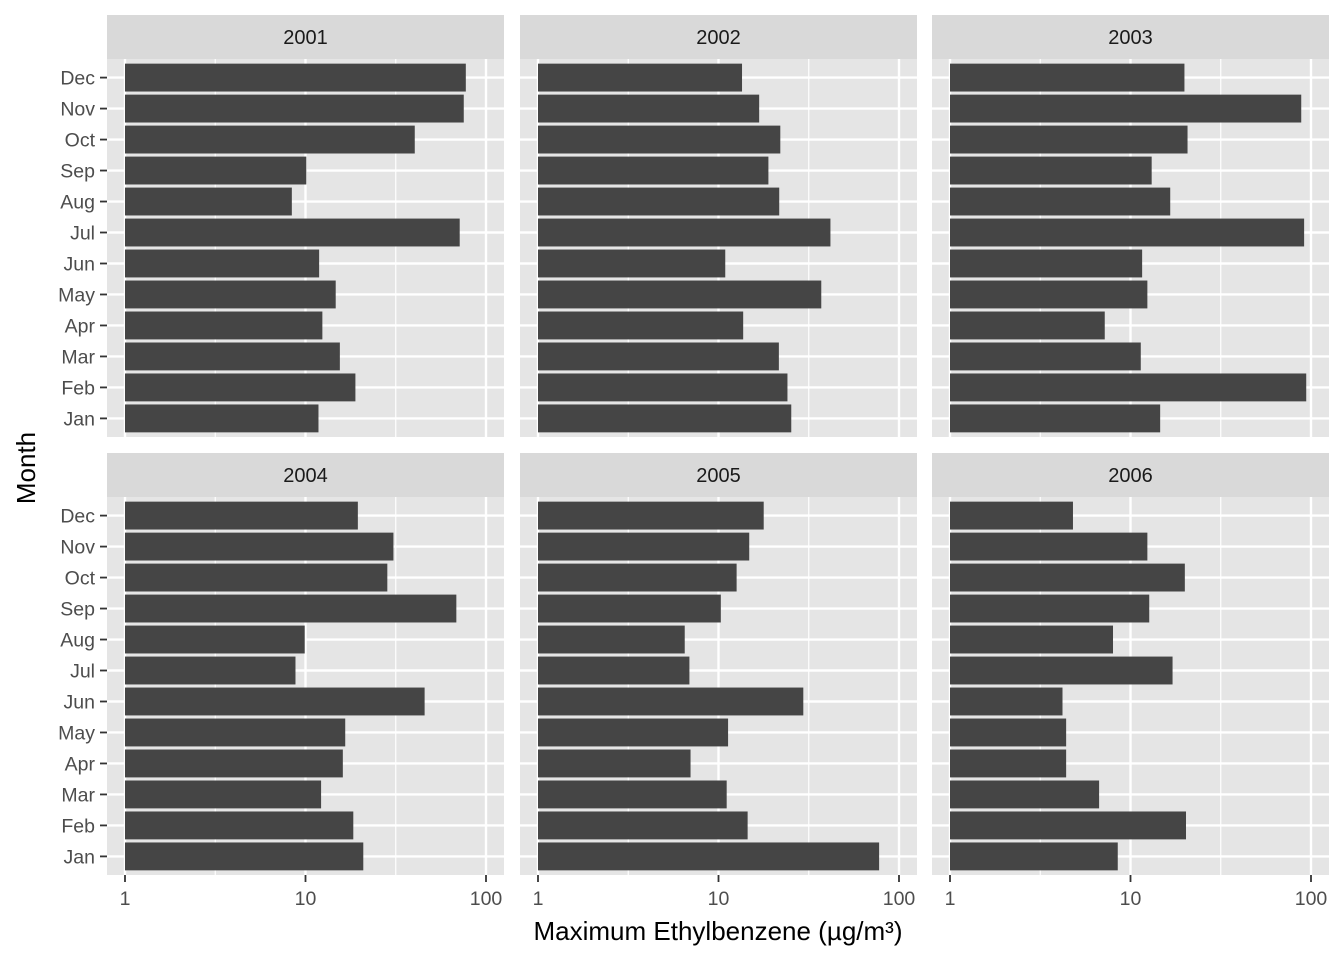 This screenshot has height=960, width=1344. I want to click on y-axis-title: Month, so click(26, 468).